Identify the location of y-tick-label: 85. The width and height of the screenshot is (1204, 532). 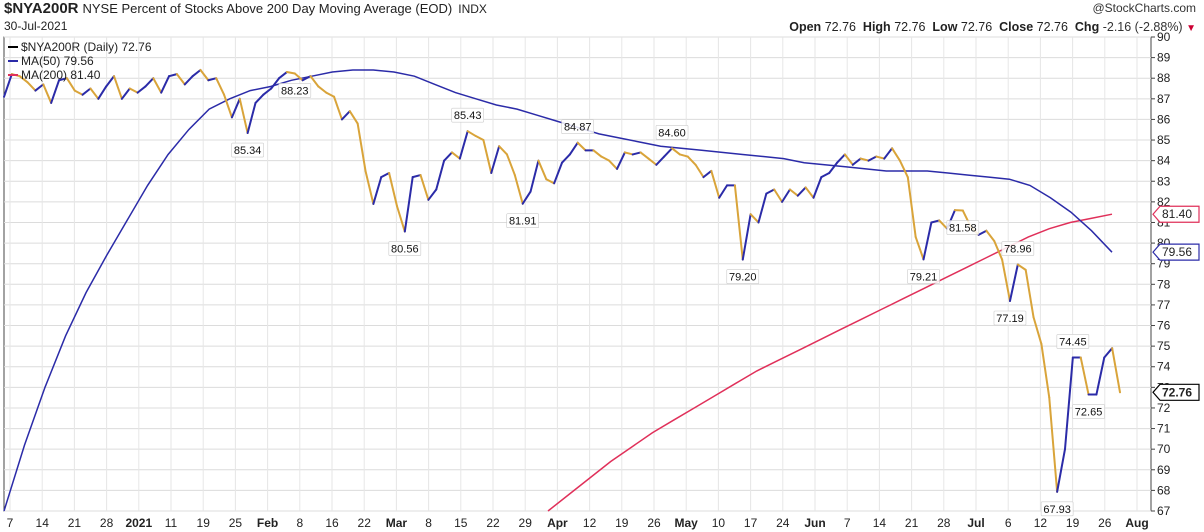
(1164, 140).